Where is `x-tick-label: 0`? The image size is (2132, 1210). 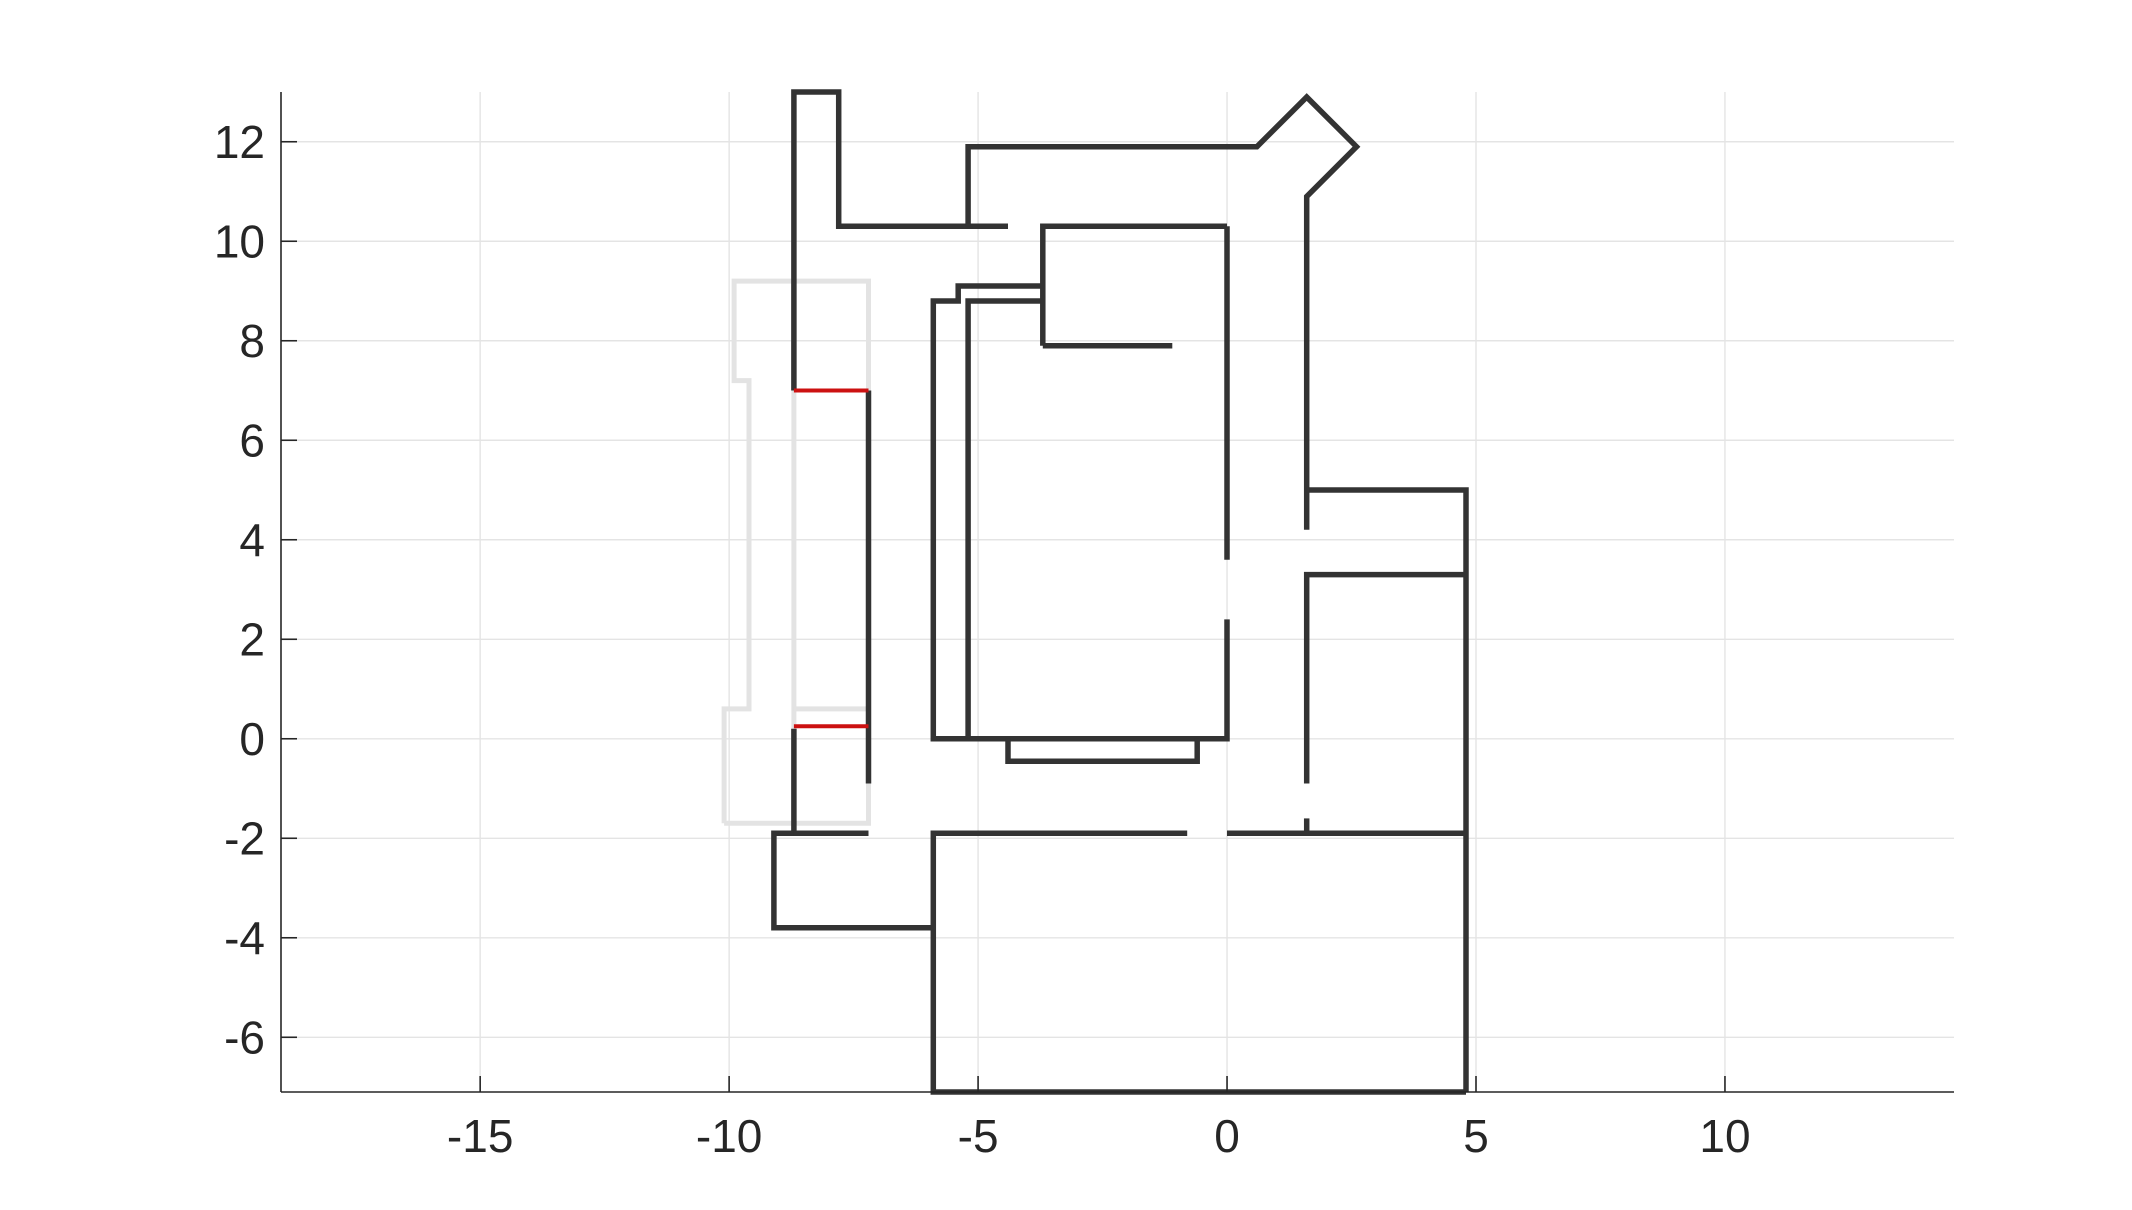
x-tick-label: 0 is located at coordinates (1227, 1136).